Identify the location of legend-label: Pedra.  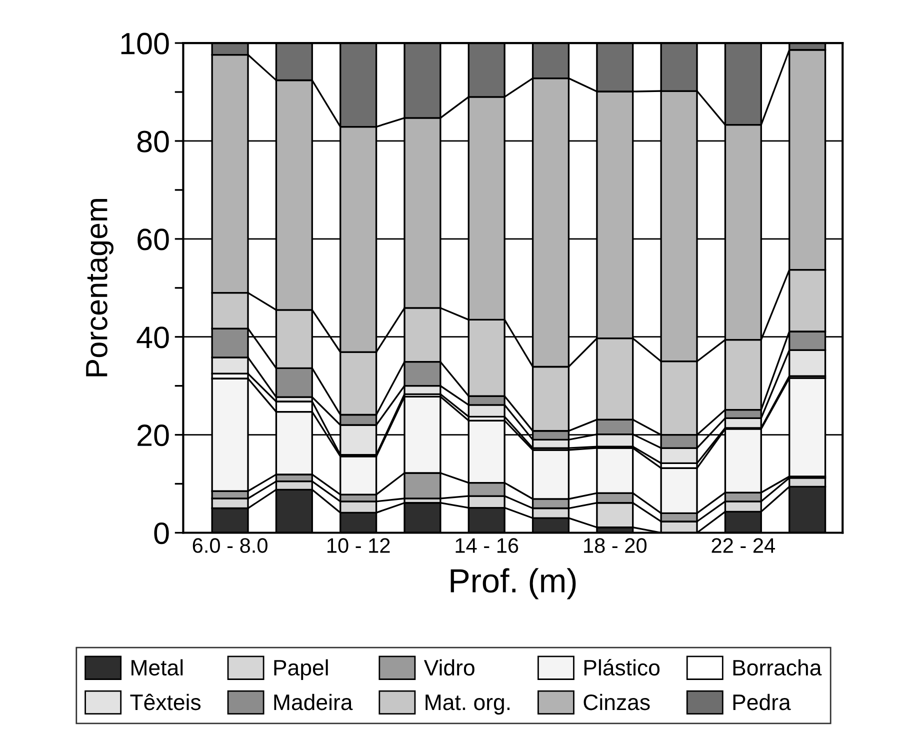
(762, 702).